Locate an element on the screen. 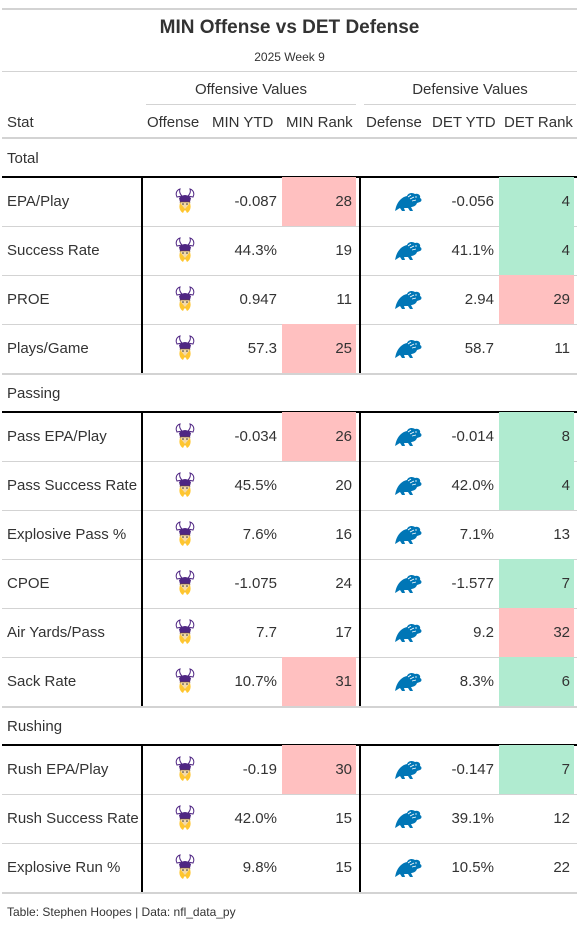  stat-label: PROE is located at coordinates (28, 299).